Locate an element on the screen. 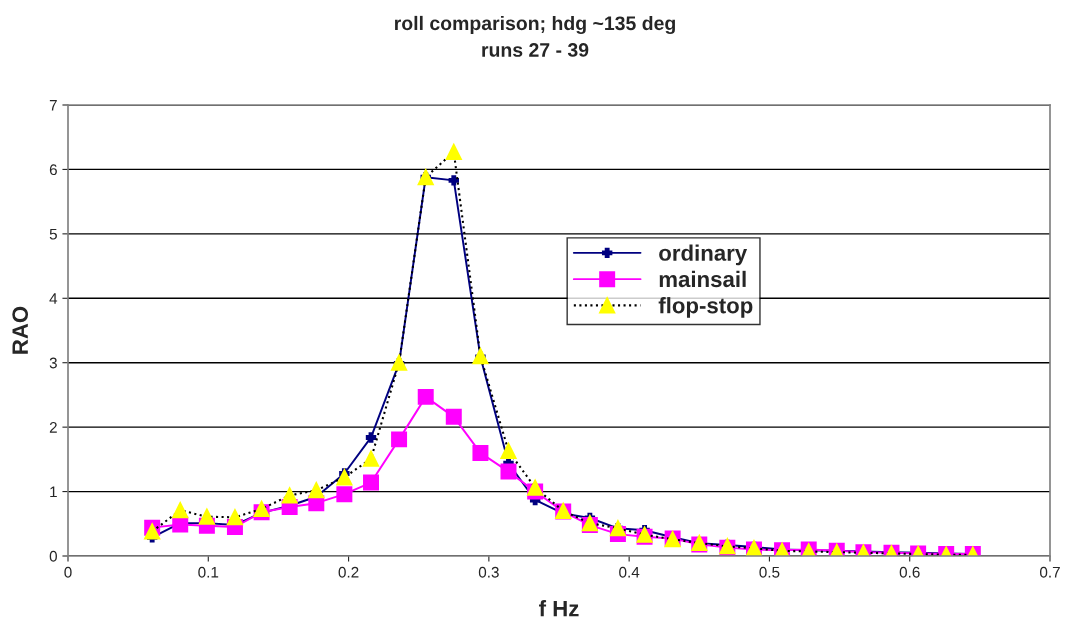 The image size is (1070, 635). y-tick-label: 5 is located at coordinates (53, 234).